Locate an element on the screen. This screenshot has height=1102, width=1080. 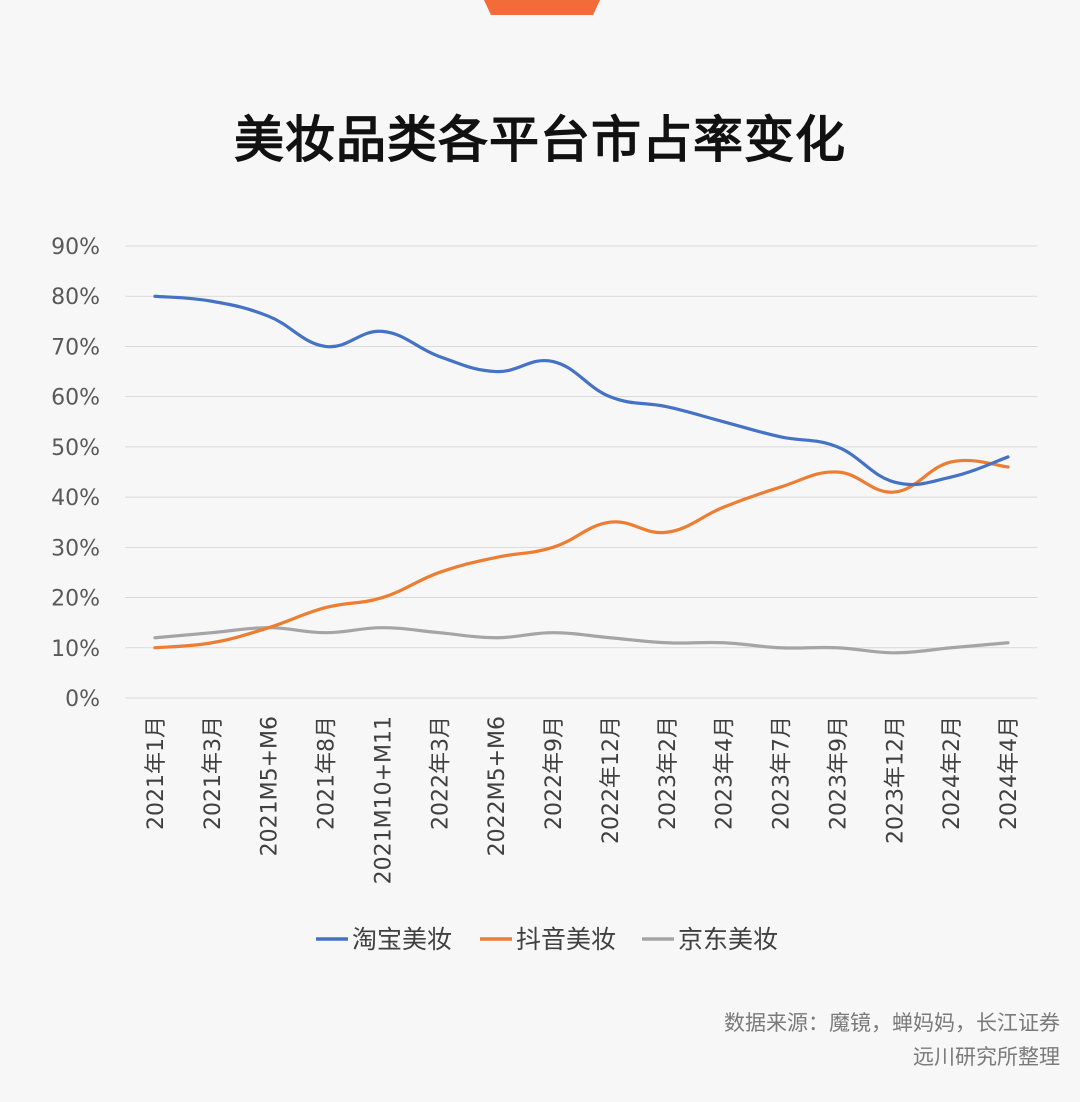
y-tick-label: 60% is located at coordinates (75, 398).